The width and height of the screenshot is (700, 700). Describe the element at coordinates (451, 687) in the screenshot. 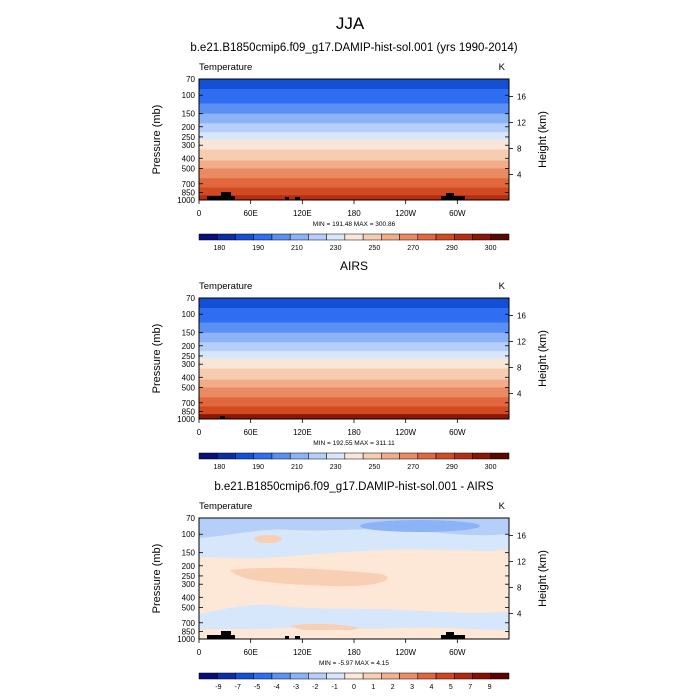

I see `colorbar-label: 5` at that location.